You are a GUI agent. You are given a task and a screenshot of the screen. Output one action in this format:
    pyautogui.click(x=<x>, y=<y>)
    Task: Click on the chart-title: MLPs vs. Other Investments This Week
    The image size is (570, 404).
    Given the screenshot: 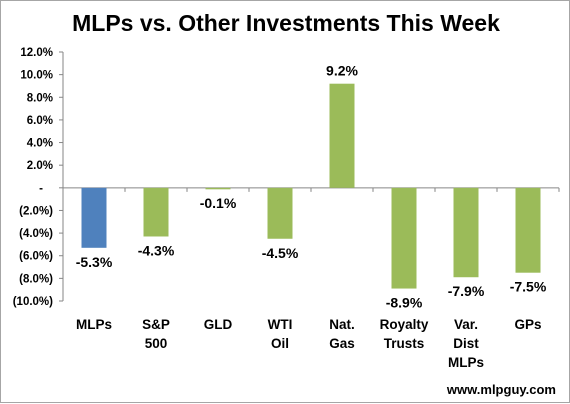 What is the action you would take?
    pyautogui.click(x=286, y=23)
    